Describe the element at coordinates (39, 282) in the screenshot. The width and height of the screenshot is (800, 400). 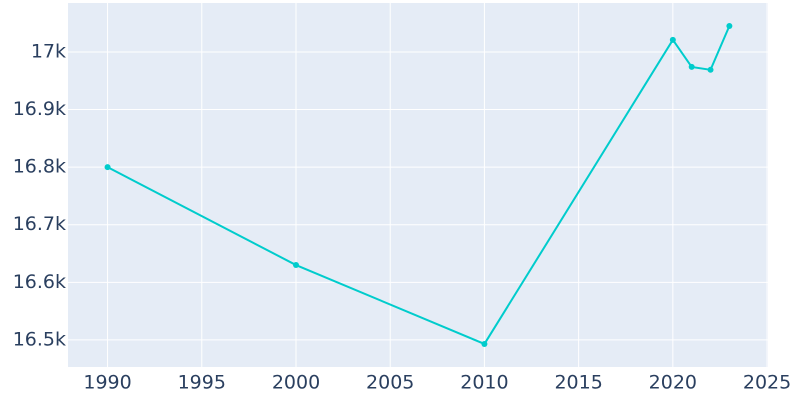
I see `y-tick-label: 16.6k` at that location.